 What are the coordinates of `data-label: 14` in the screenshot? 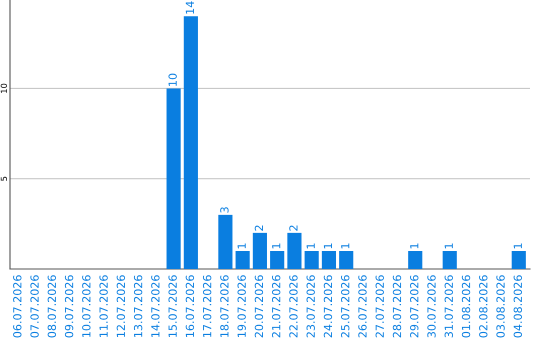 It's located at (190, 7).